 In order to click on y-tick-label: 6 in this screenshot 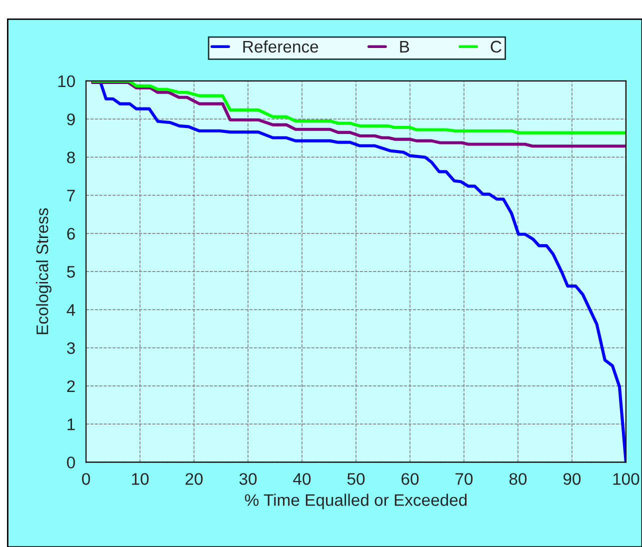, I will do `click(71, 234)`.